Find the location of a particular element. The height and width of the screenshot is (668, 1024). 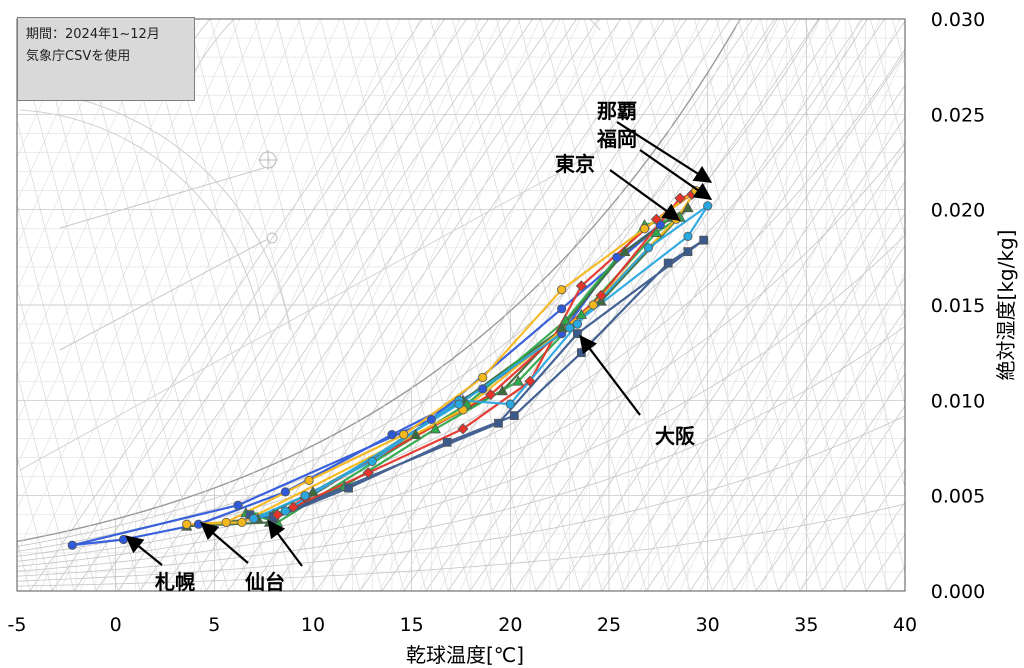

y-tick-5: 0.025 is located at coordinates (958, 115).